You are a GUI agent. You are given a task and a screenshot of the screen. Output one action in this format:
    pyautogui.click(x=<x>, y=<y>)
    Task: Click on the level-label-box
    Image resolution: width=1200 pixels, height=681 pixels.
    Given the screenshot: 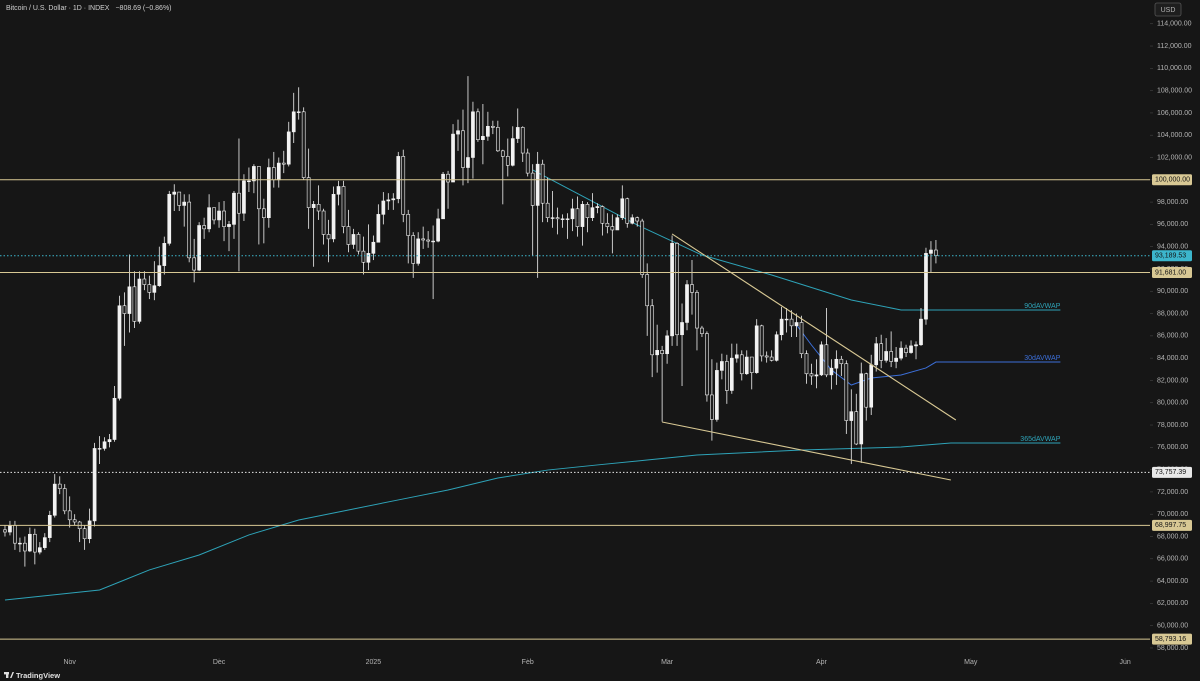 What is the action you would take?
    pyautogui.click(x=1172, y=180)
    